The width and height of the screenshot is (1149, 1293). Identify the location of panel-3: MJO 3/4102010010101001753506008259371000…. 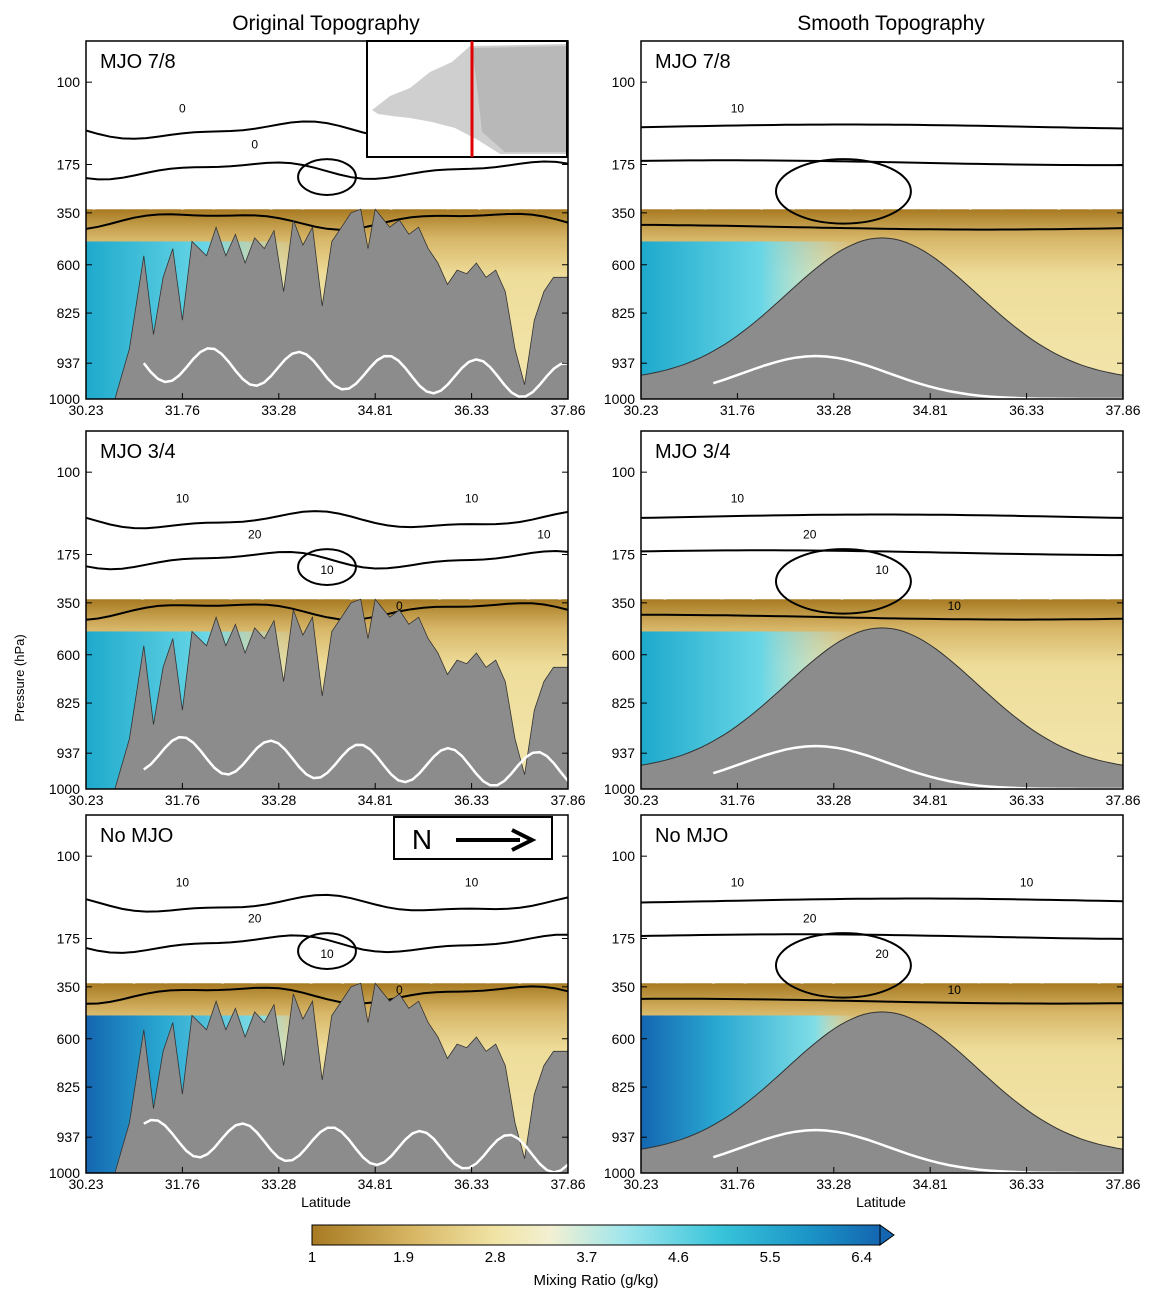
(317, 619).